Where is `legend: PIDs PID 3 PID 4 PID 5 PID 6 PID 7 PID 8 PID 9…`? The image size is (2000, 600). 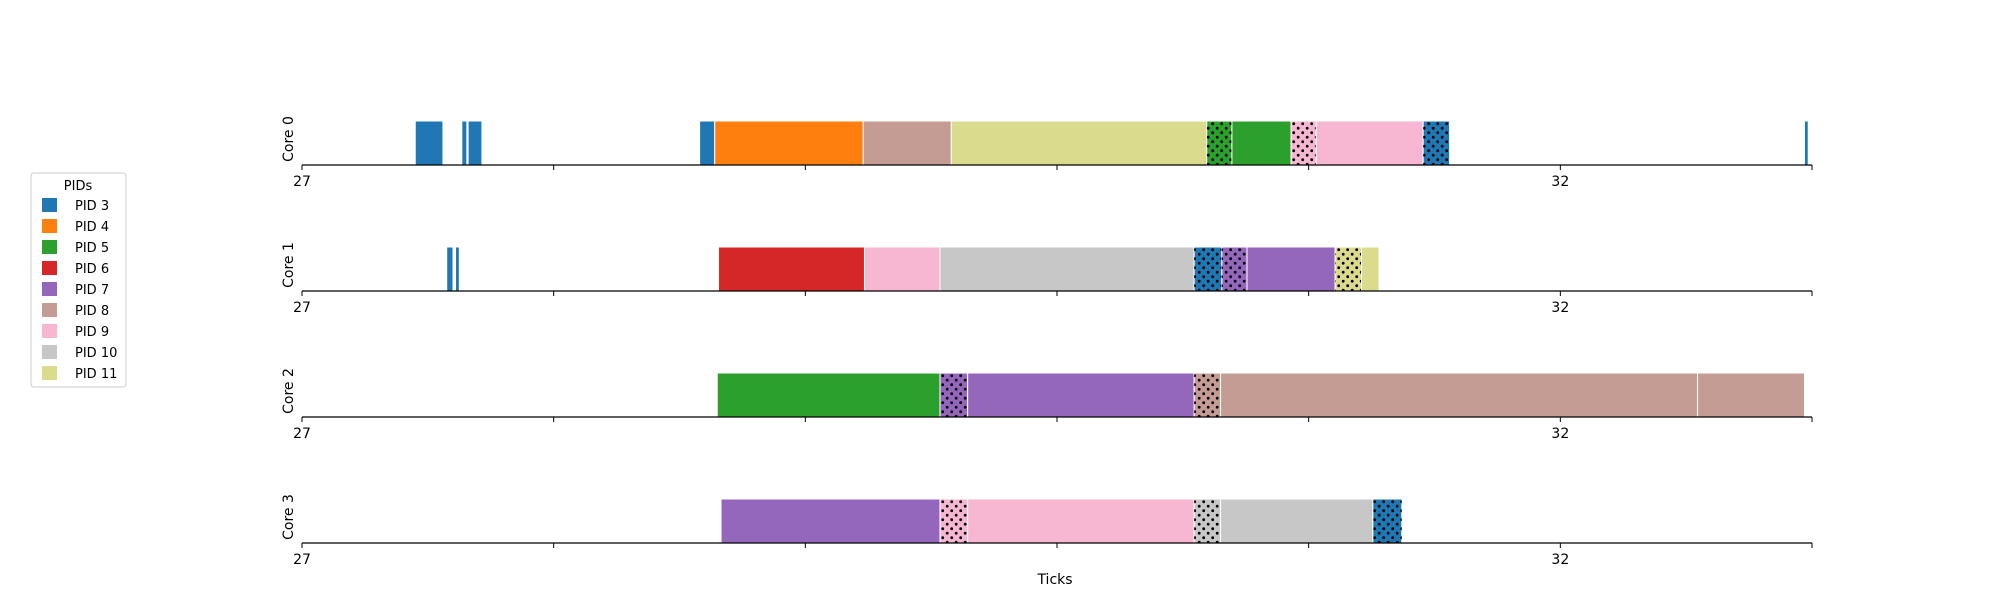
legend: PIDs PID 3 PID 4 PID 5 PID 6 PID 7 PID 8 PID 9… is located at coordinates (78, 280).